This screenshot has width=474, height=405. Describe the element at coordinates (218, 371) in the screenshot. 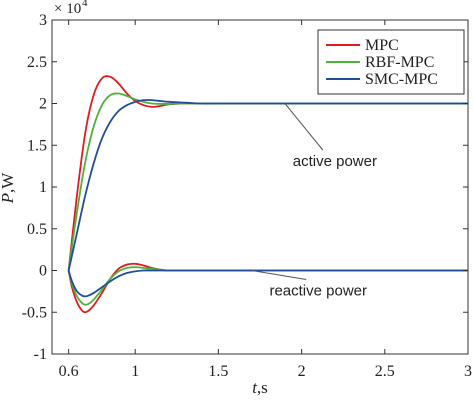

I see `x-tick-label: 1.5` at that location.